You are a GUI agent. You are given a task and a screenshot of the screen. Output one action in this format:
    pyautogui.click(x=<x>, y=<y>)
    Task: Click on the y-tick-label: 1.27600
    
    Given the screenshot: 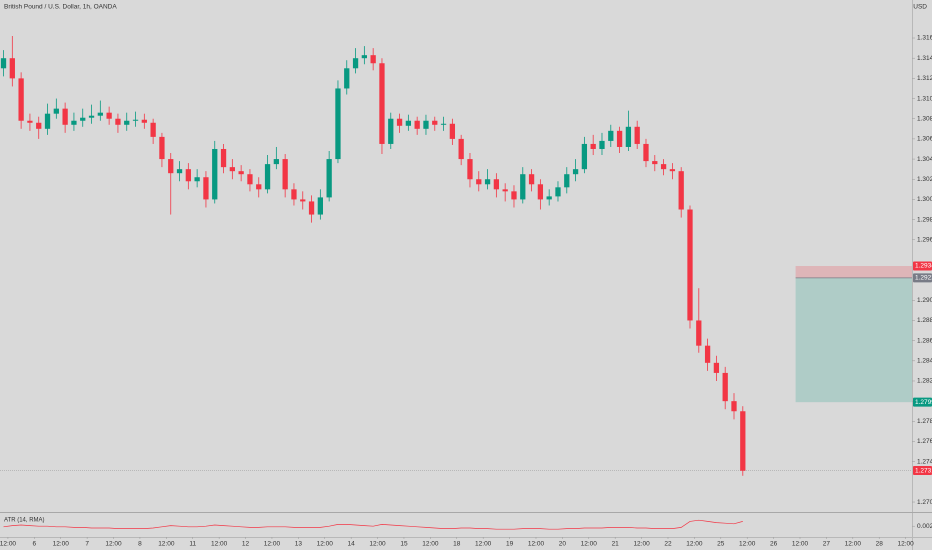 What is the action you would take?
    pyautogui.click(x=924, y=441)
    